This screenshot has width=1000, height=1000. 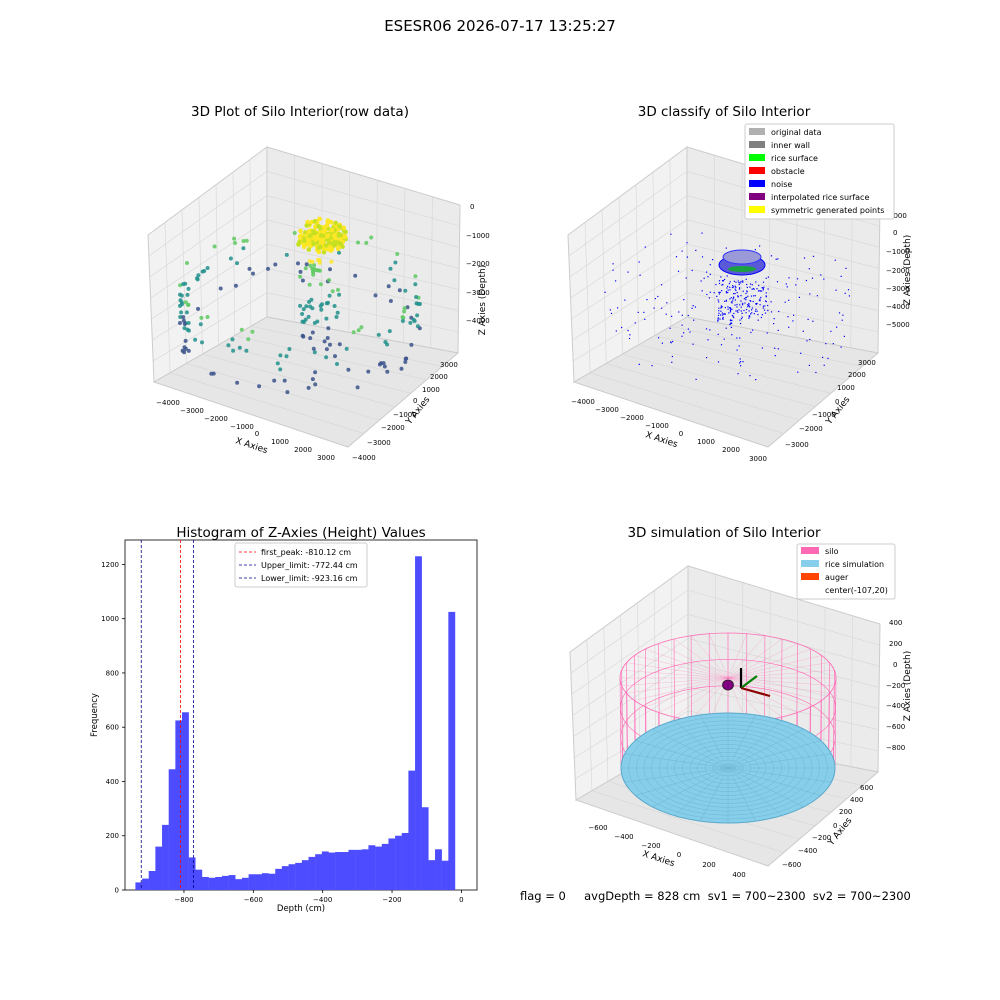 What do you see at coordinates (439, 377) in the screenshot?
I see `raw-y-tick: 2000` at bounding box center [439, 377].